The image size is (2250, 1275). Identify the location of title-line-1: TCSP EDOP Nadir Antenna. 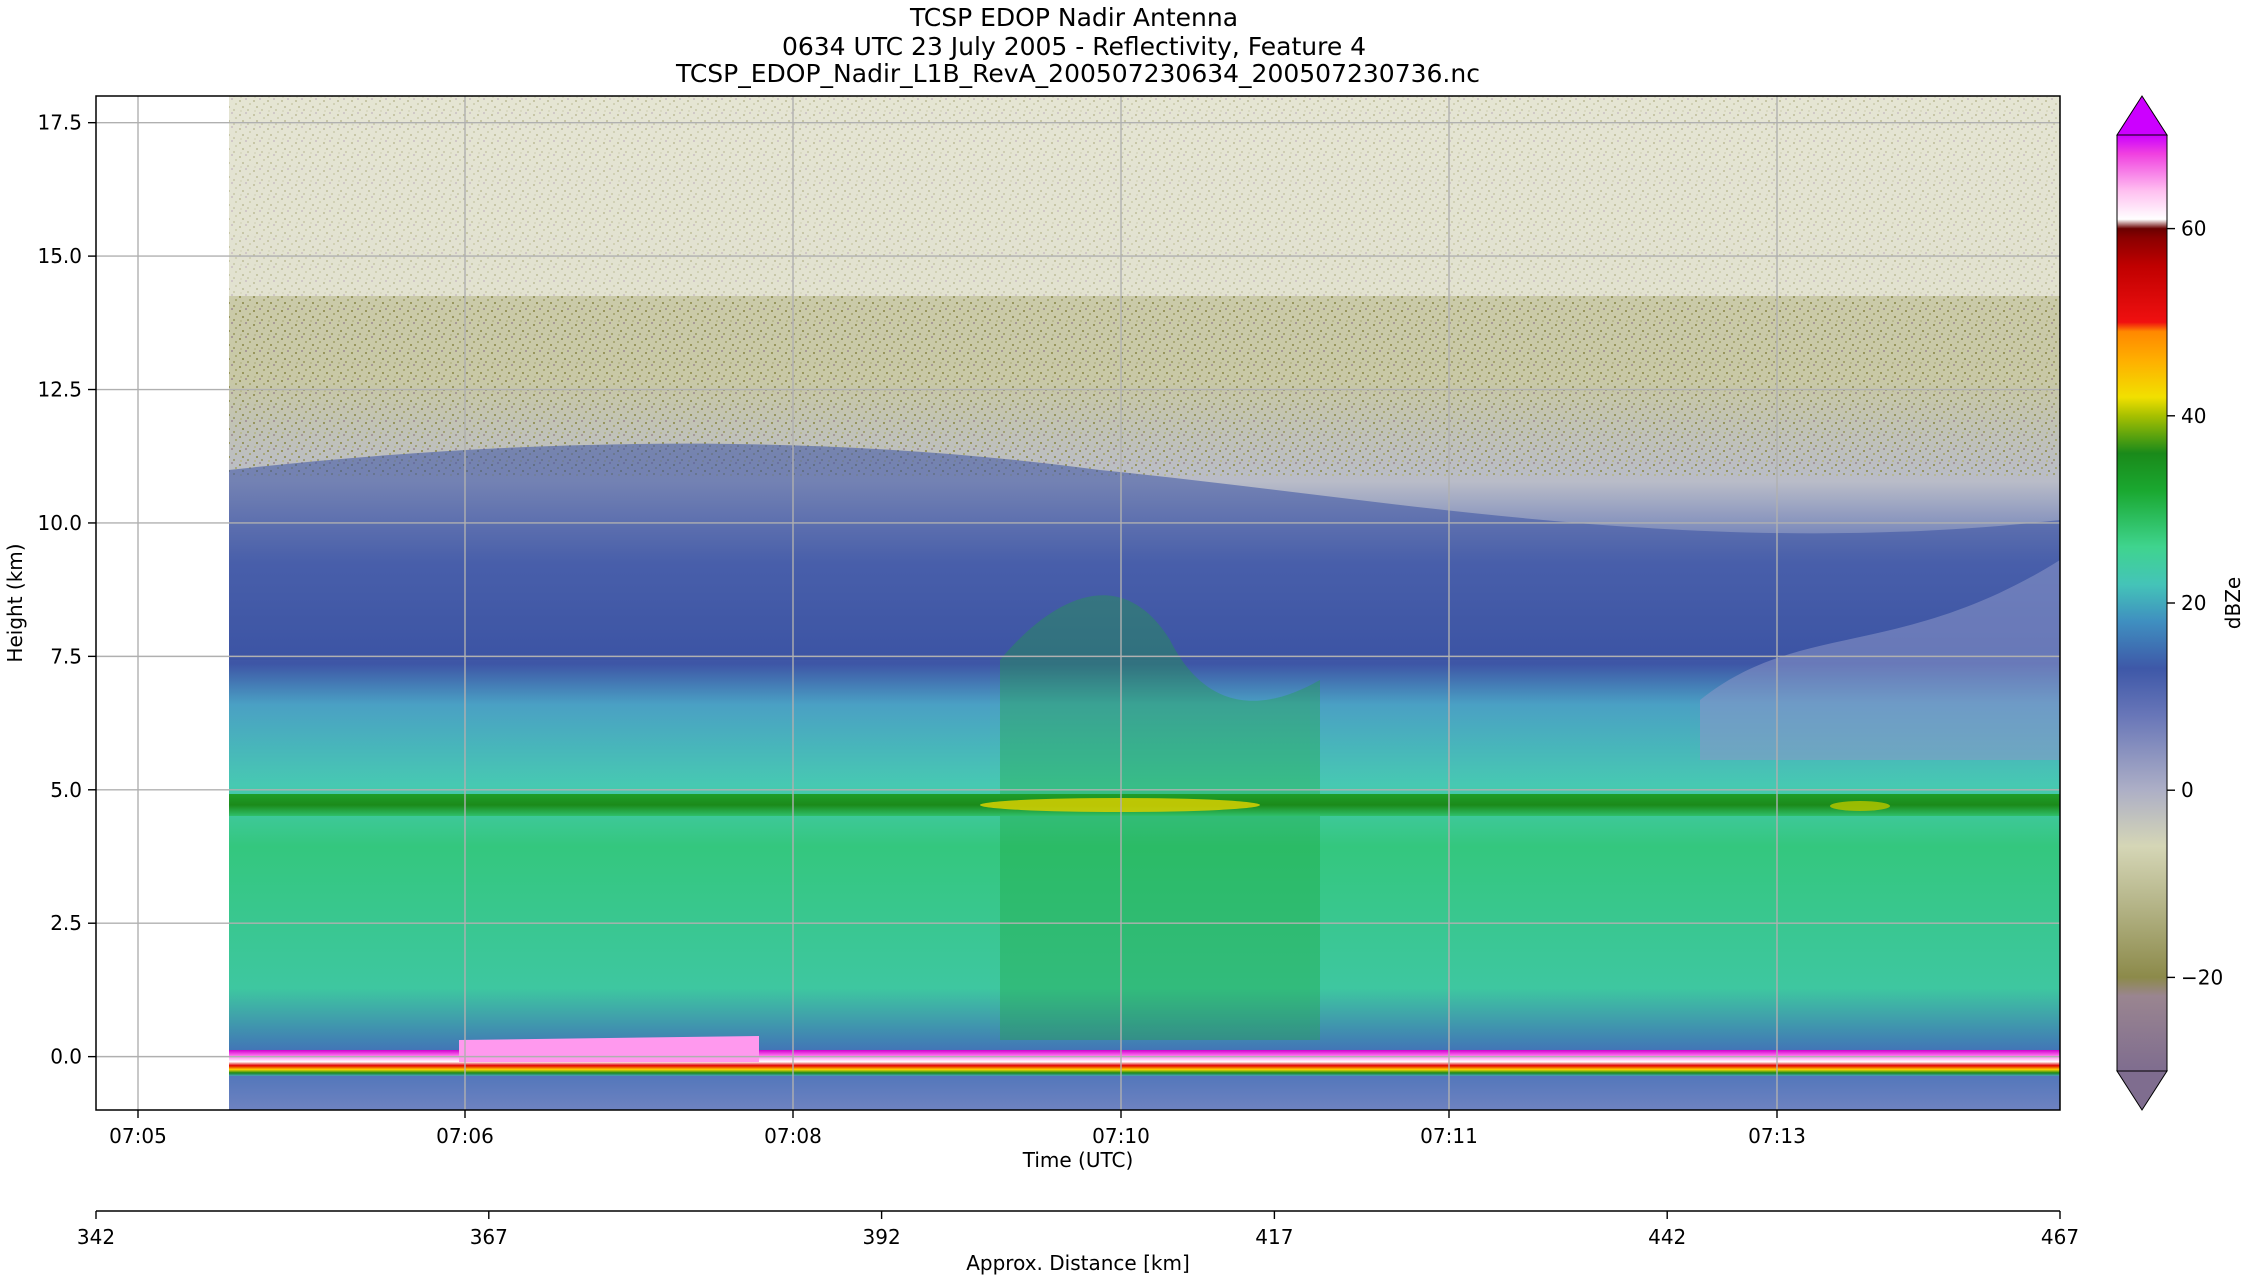
(1073, 17).